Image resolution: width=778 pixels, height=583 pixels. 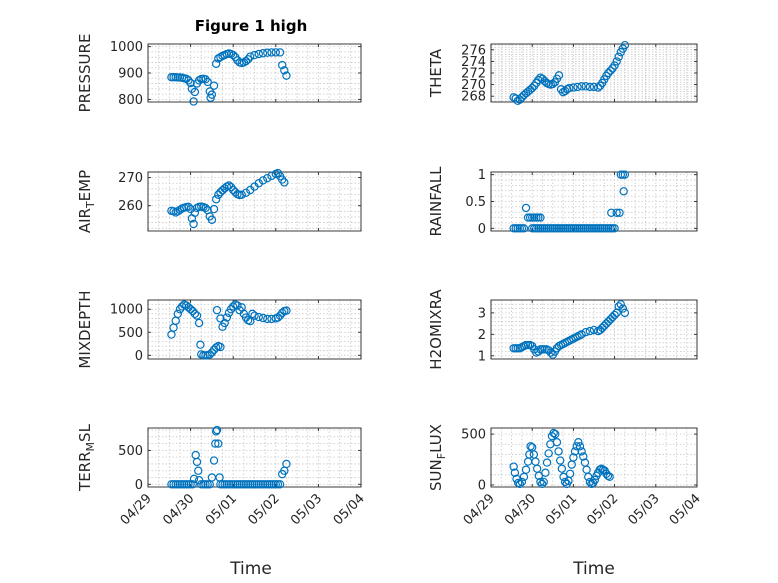 I want to click on subplot-3: 260 270 AIRTEMP, so click(x=219, y=200).